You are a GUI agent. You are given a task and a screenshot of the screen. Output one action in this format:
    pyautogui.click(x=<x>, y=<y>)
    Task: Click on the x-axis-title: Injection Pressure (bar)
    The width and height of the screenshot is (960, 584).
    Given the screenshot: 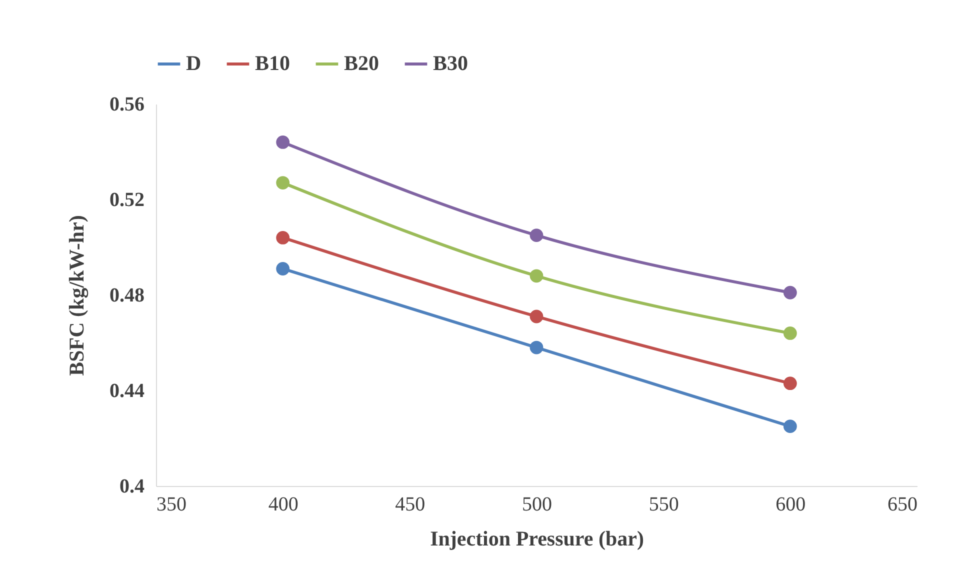 What is the action you would take?
    pyautogui.click(x=537, y=538)
    